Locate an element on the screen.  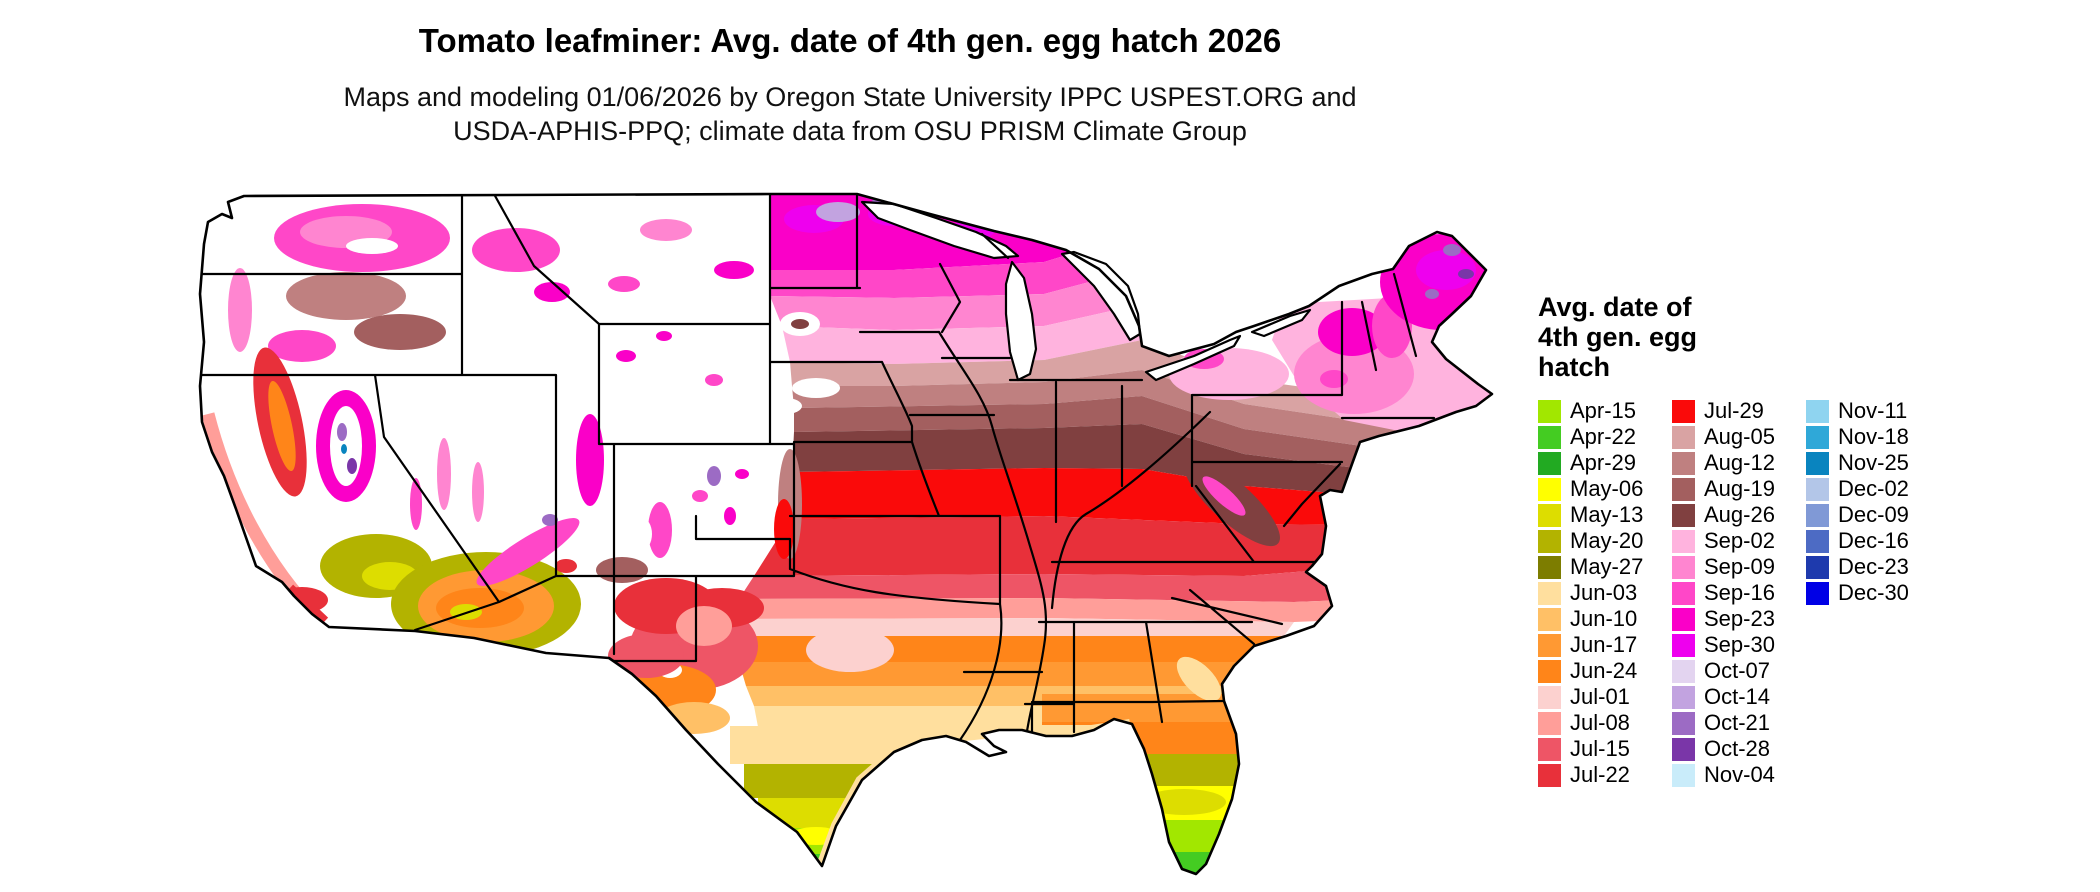
legend-title: Avg. date of 4th gen. egg hatch is located at coordinates (1818, 337).